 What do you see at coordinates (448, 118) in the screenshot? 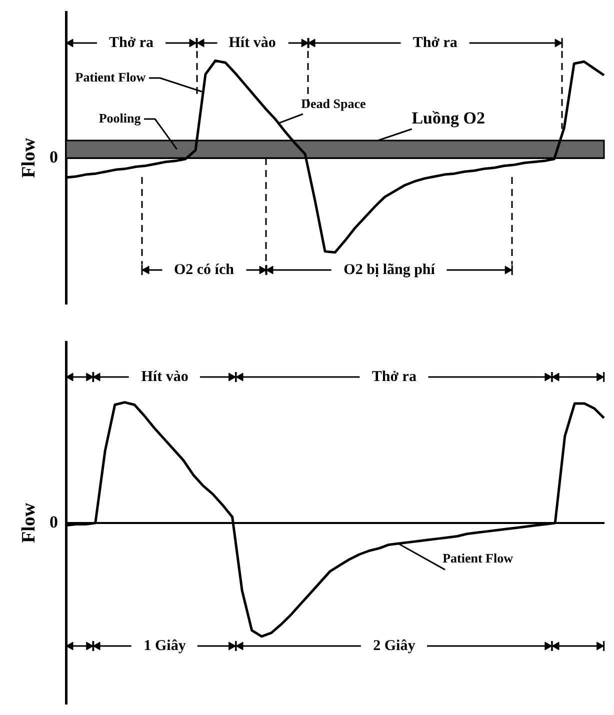
I see `band-label: Luồng O2` at bounding box center [448, 118].